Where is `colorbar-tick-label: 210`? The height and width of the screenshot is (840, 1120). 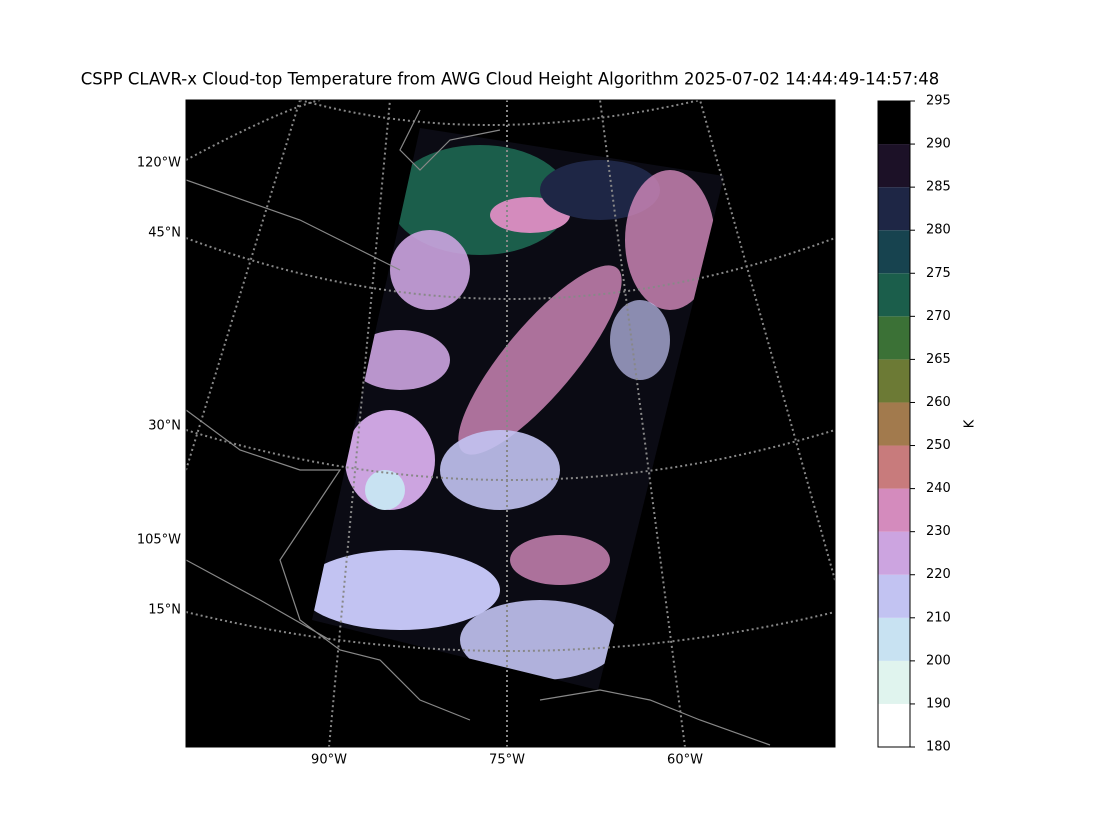
colorbar-tick-label: 210 is located at coordinates (938, 617).